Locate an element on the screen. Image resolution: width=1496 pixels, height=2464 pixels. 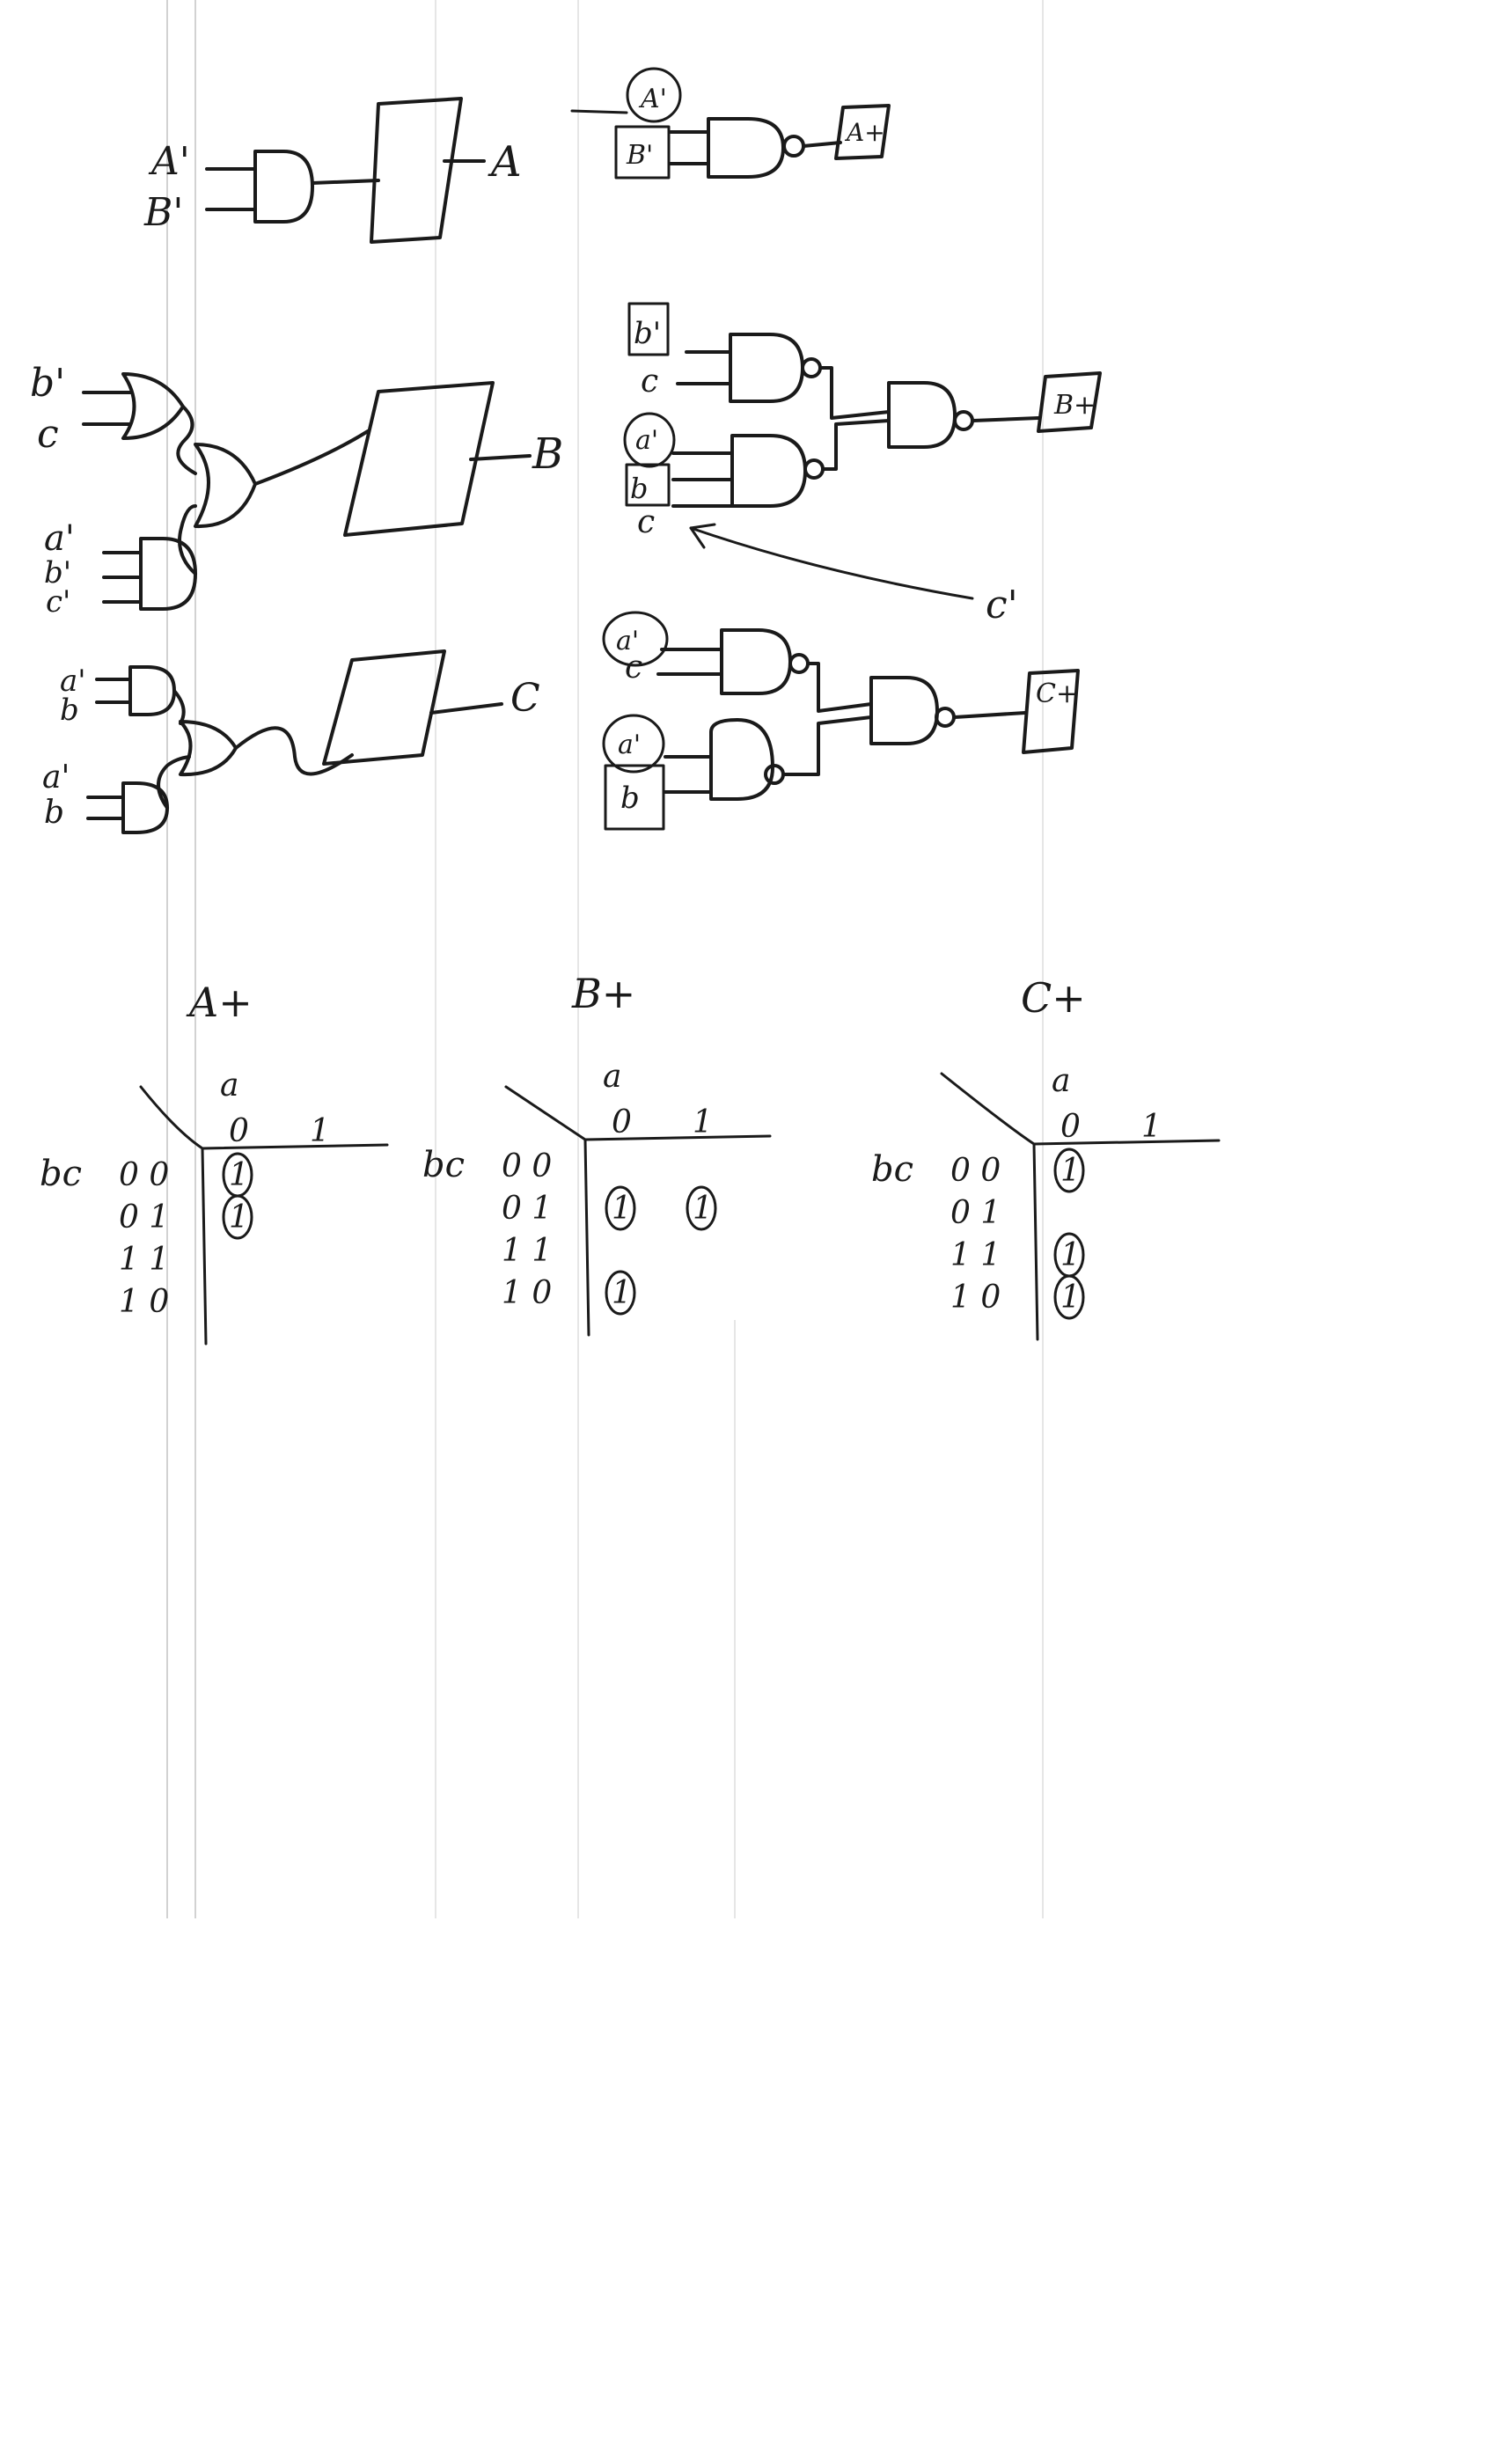
kmap-title: A+ is located at coordinates (220, 1002).